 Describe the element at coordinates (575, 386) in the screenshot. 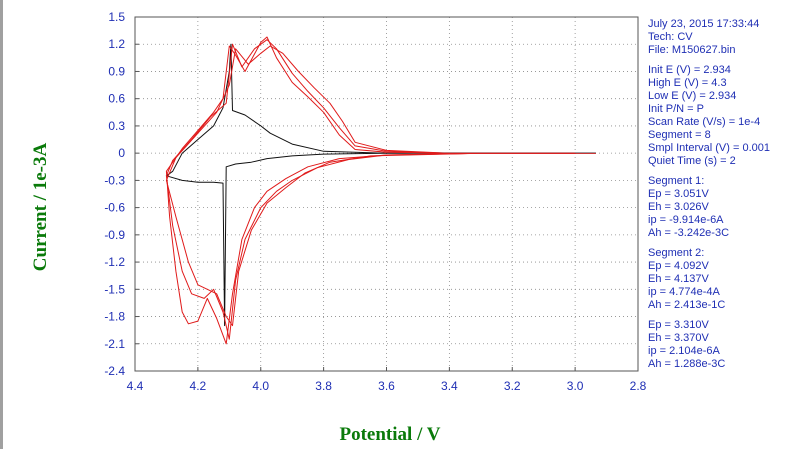

I see `x-tick-label: 3.0` at that location.